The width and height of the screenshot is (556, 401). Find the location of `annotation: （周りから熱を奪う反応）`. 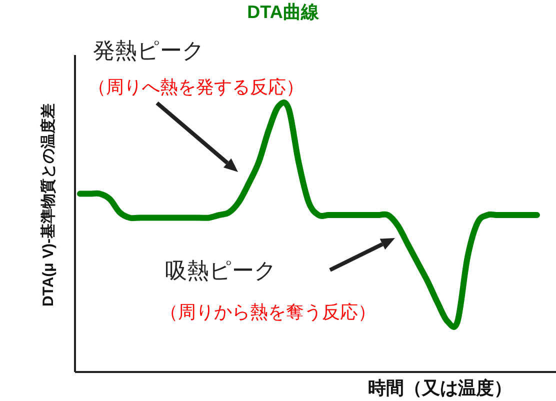

annotation: （周りから熱を奪う反応） is located at coordinates (268, 312).